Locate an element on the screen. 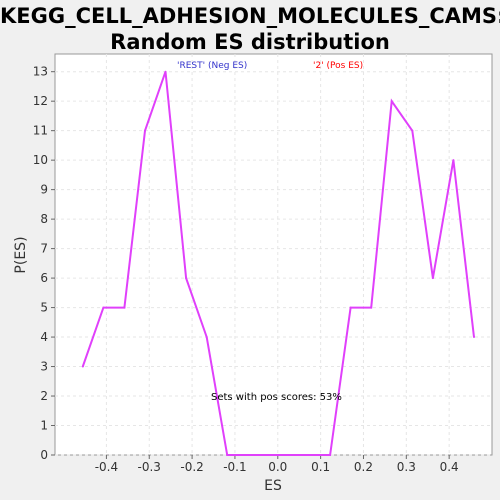 This screenshot has height=500, width=500. y-tick-label: 8 is located at coordinates (44, 219).